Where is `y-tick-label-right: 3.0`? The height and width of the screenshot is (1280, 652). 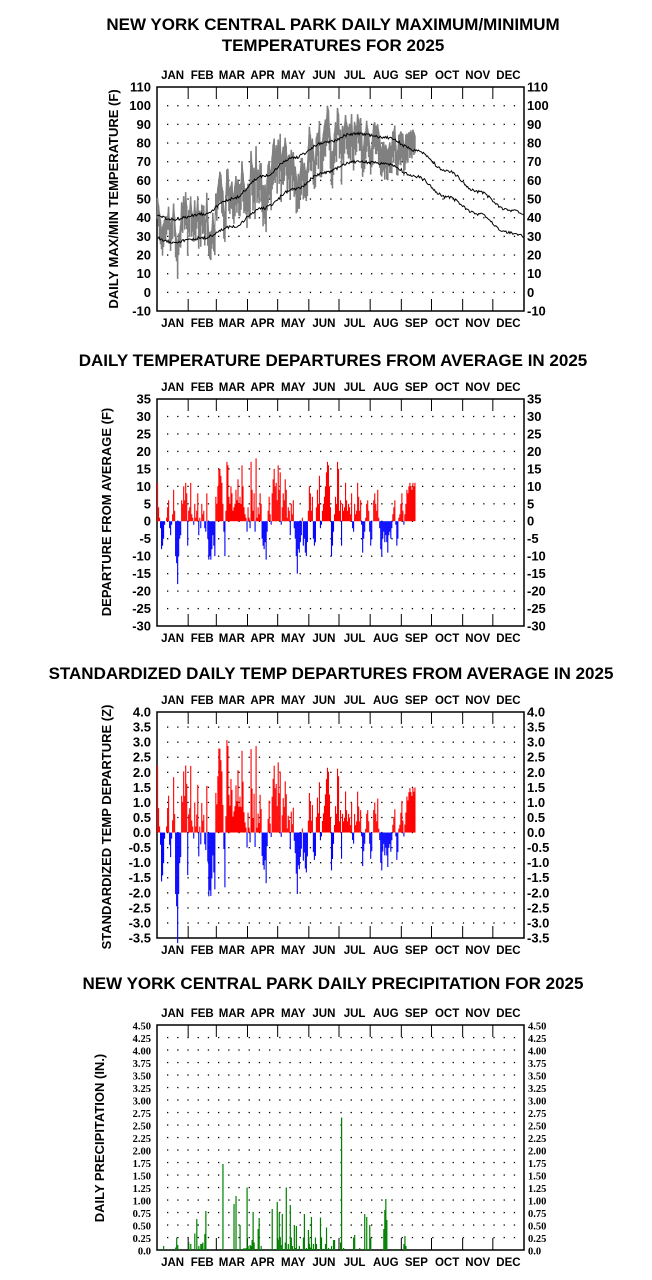
y-tick-label-right: 3.0 is located at coordinates (536, 742).